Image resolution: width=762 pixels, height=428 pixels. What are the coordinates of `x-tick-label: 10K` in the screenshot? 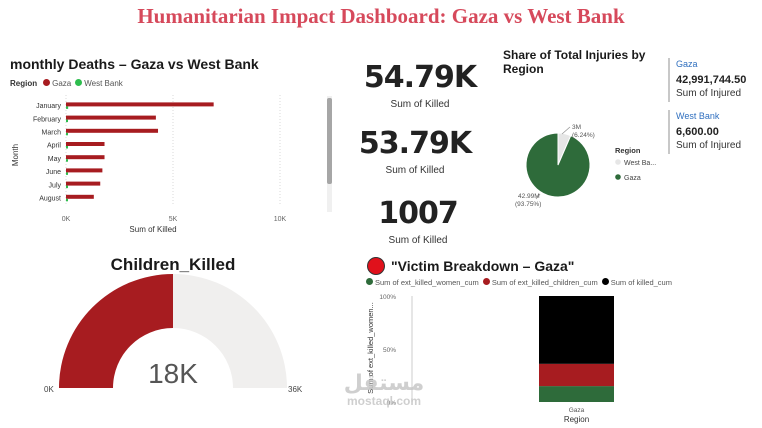 It's located at (280, 219).